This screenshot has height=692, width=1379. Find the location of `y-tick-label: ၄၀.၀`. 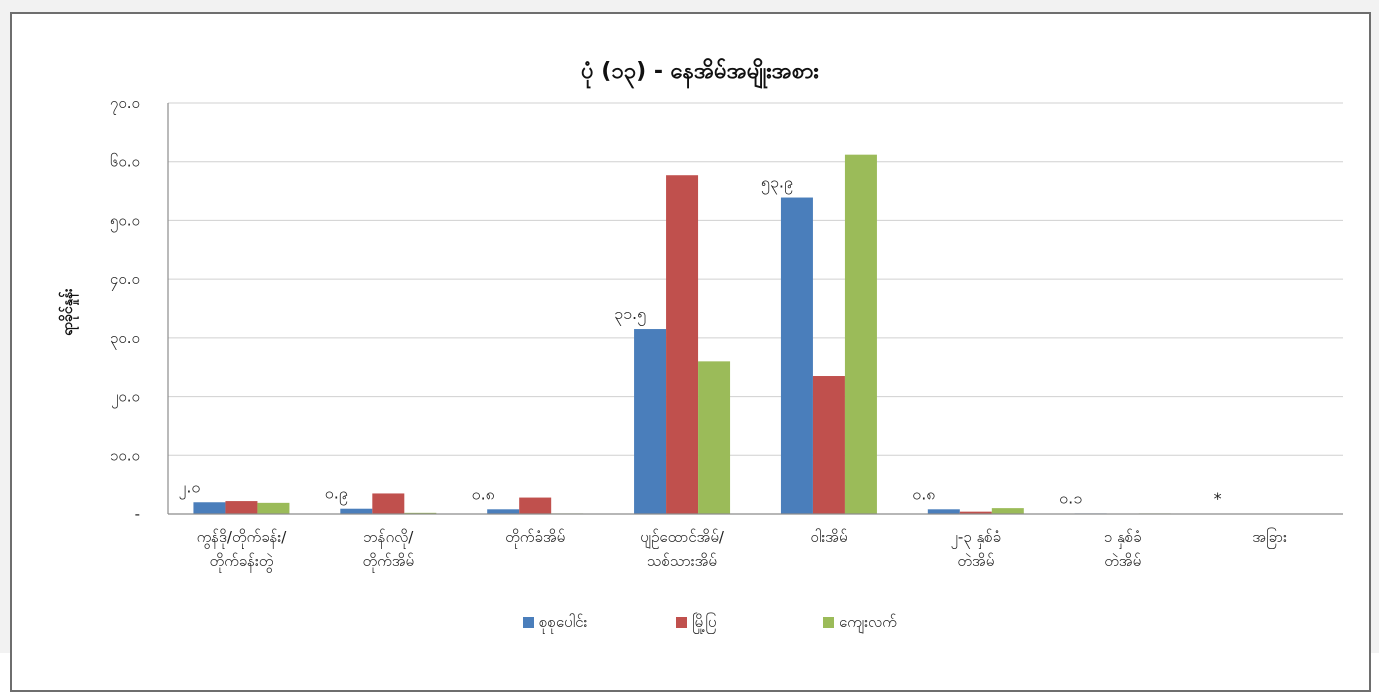

y-tick-label: ၄၀.၀ is located at coordinates (125, 280).